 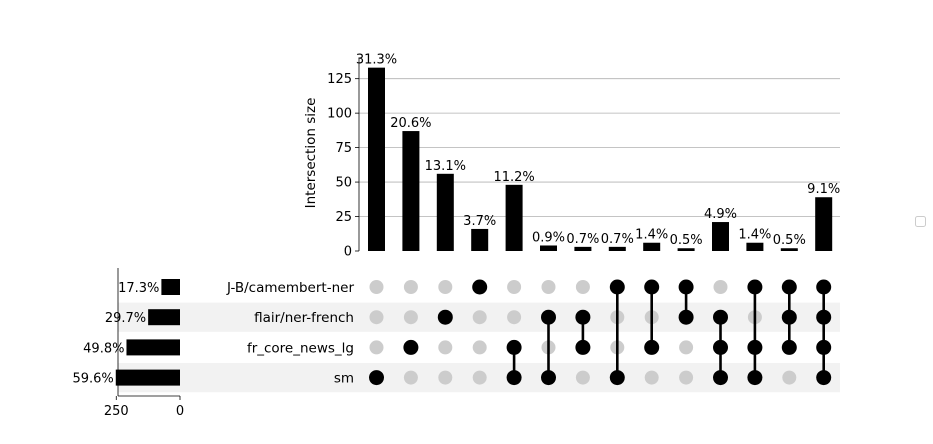 What do you see at coordinates (311, 153) in the screenshot?
I see `y-axis-title: Intersection size` at bounding box center [311, 153].